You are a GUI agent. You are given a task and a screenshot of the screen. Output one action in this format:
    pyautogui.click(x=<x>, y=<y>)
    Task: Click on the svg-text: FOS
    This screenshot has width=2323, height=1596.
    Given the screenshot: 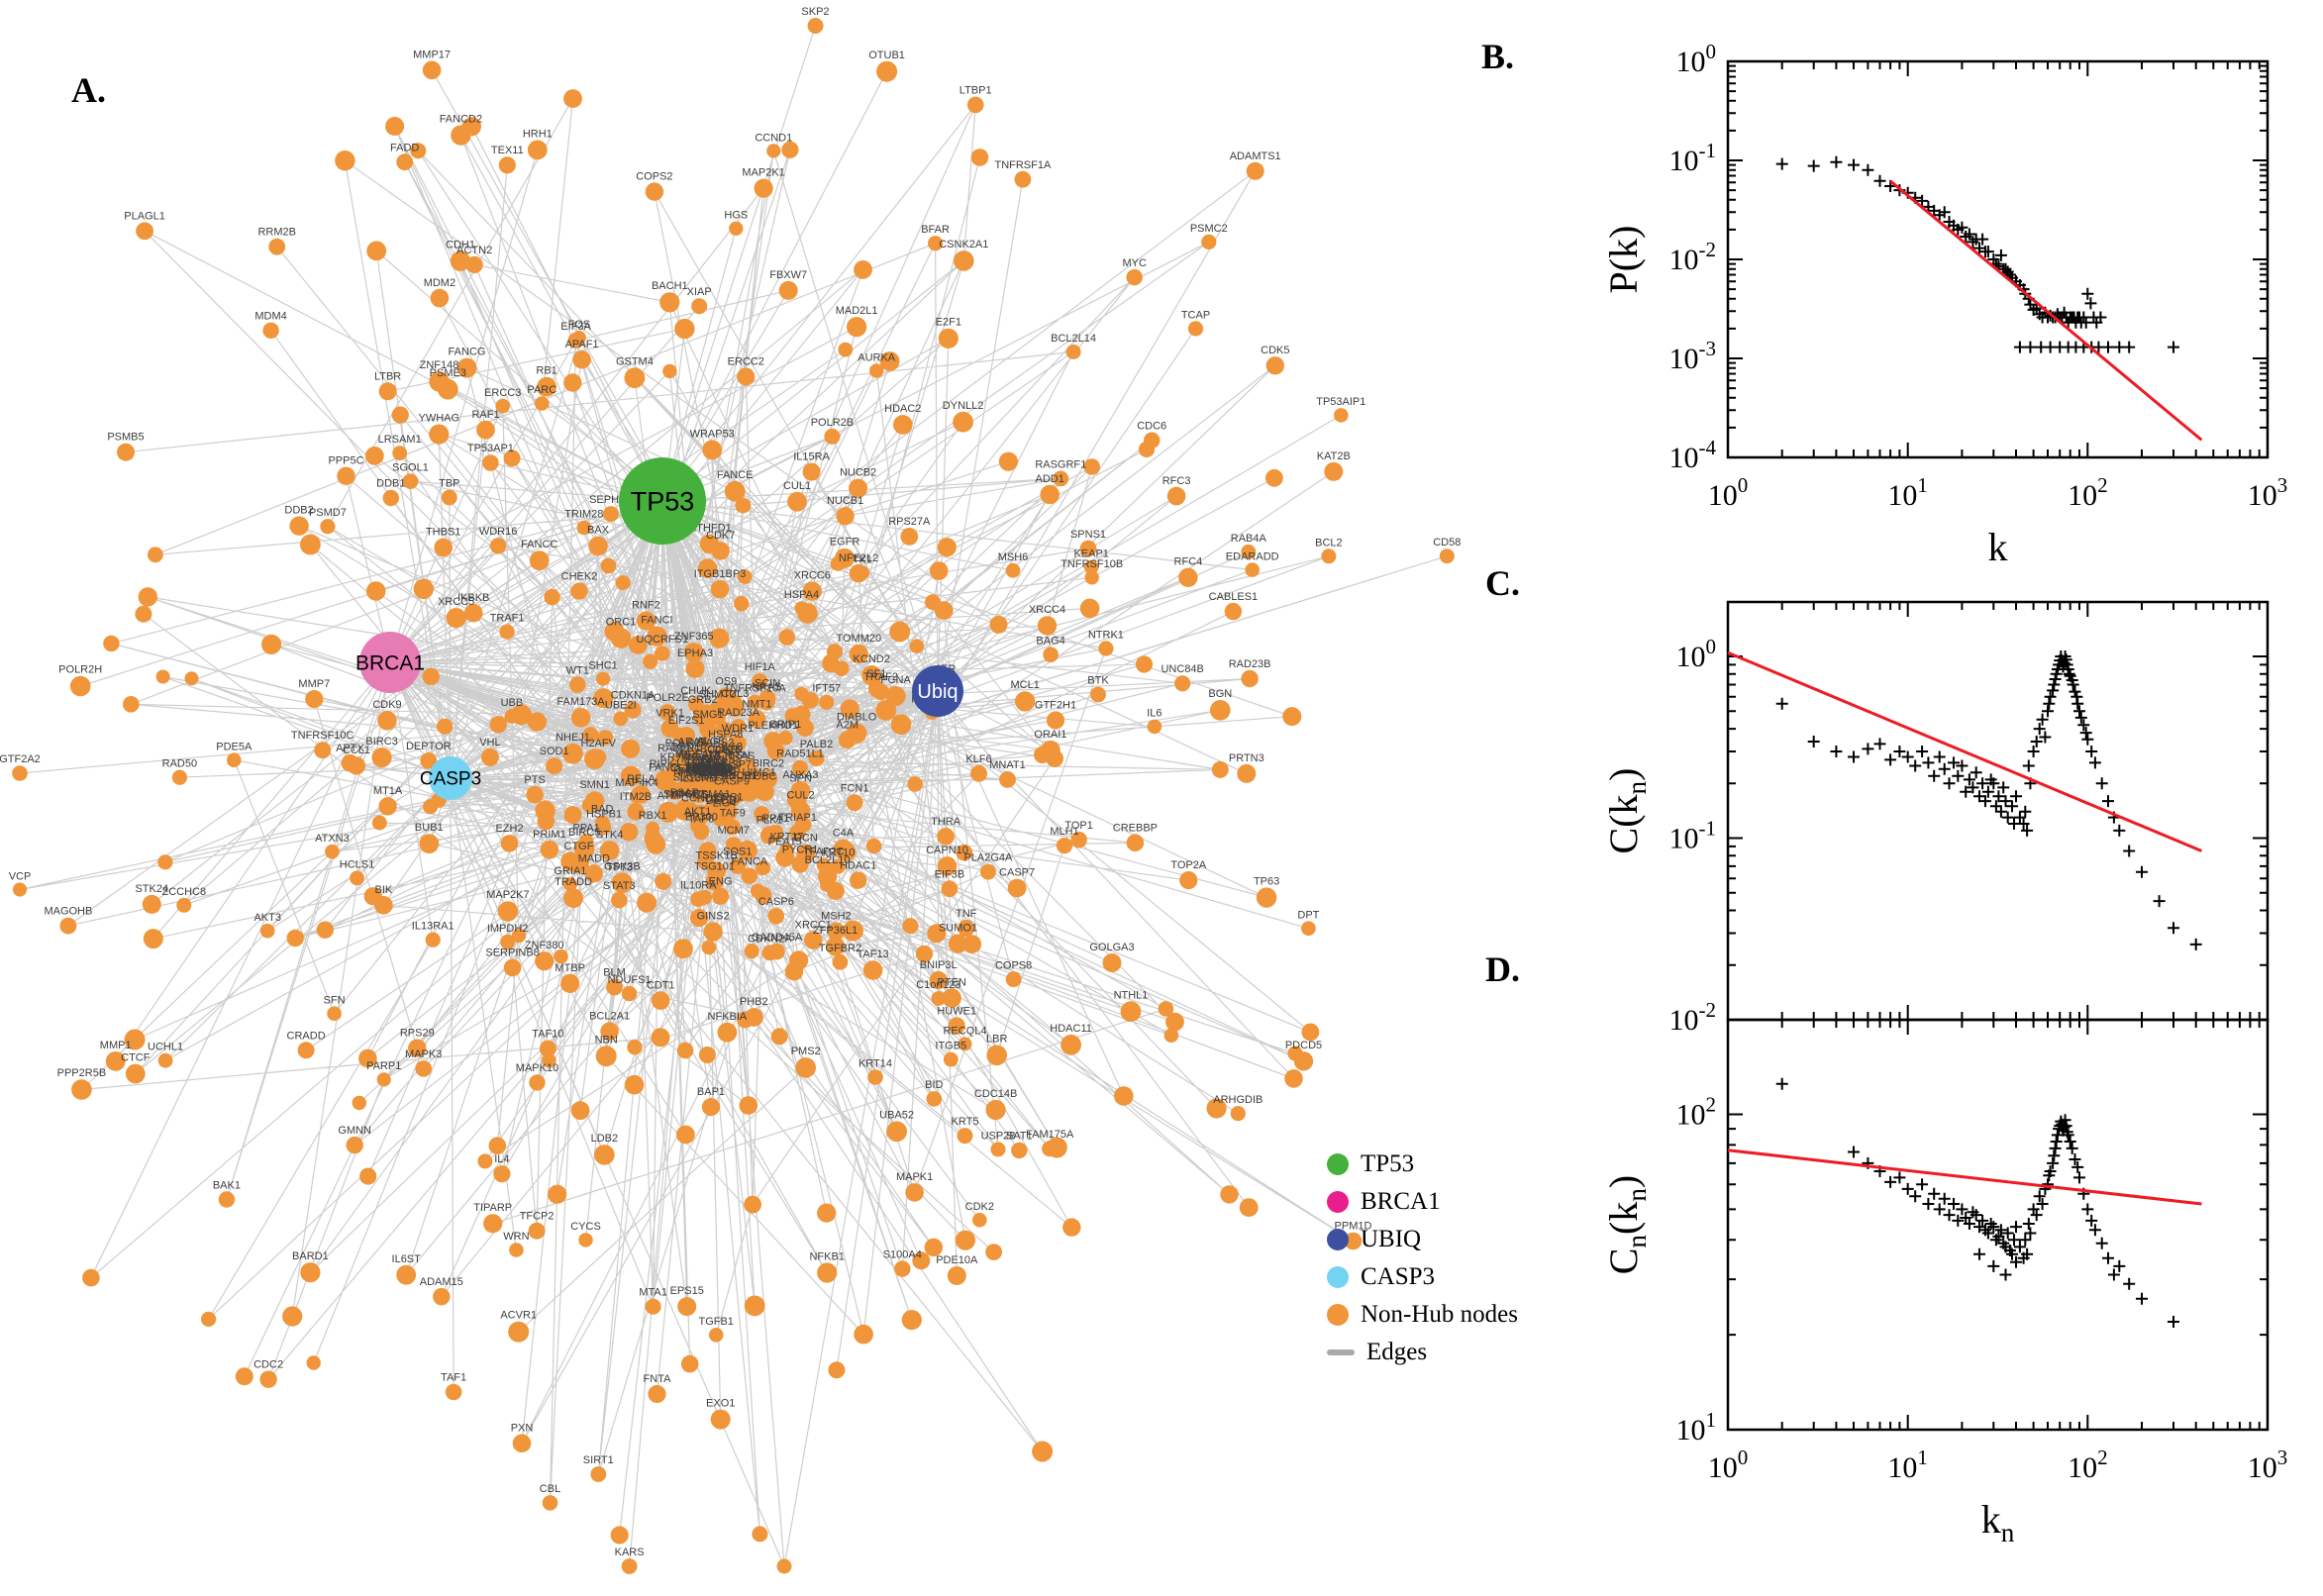 What is the action you would take?
    pyautogui.click(x=579, y=325)
    